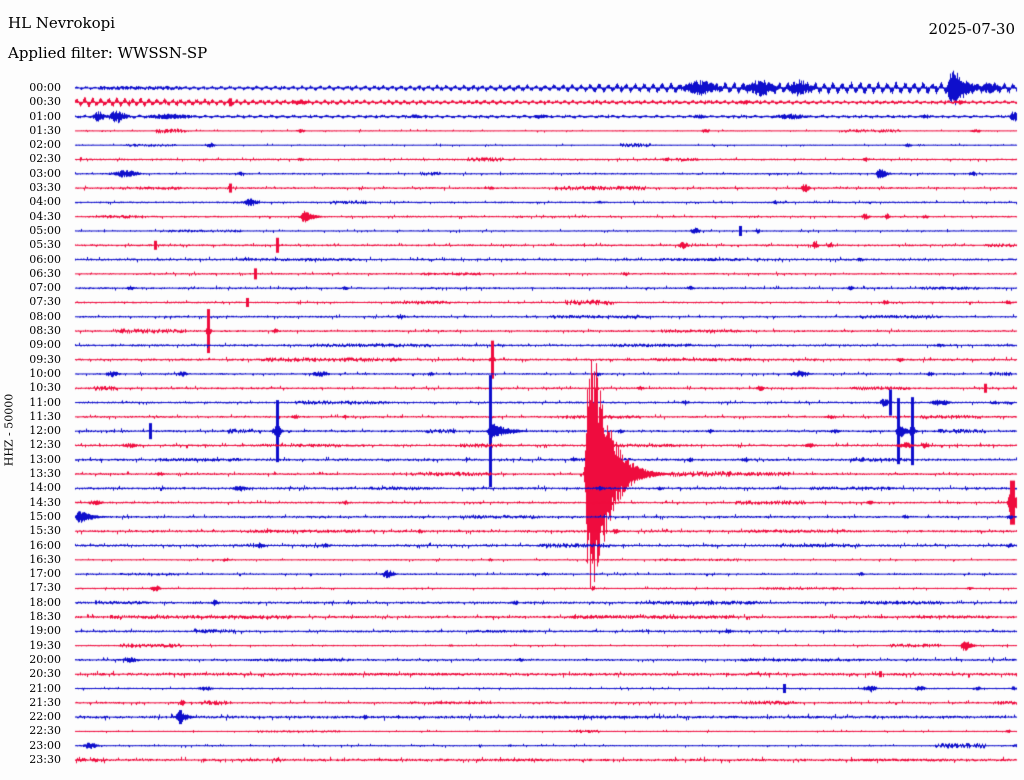 The width and height of the screenshot is (1024, 780). Describe the element at coordinates (45, 559) in the screenshot. I see `time-label-1630: 16:30` at that location.